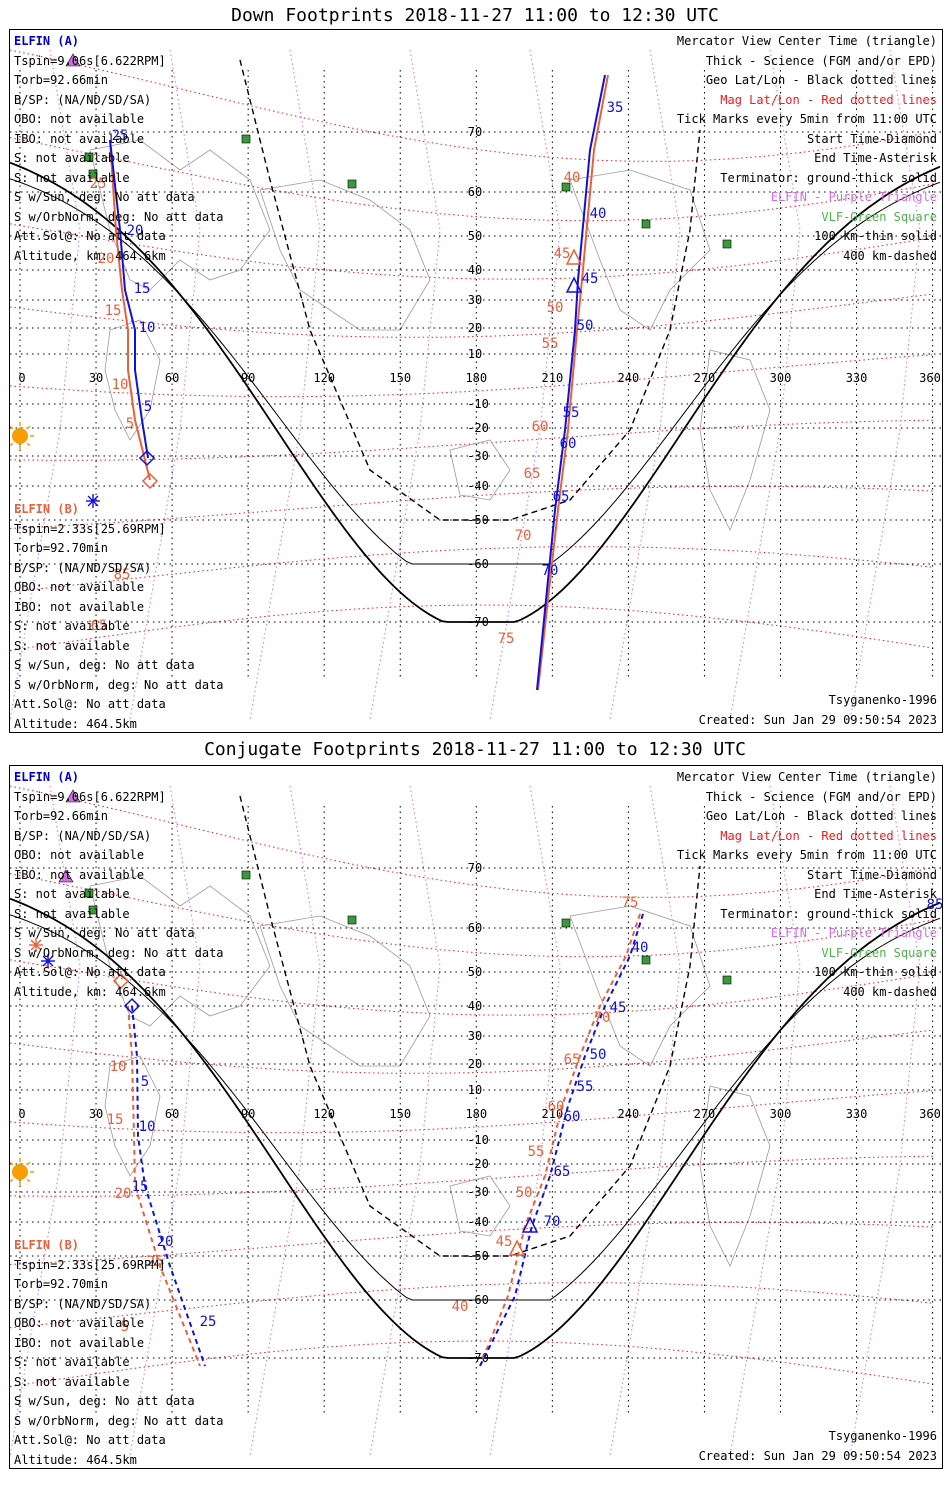 The height and width of the screenshot is (1500, 950). I want to click on longitude-label: 30, so click(96, 378).